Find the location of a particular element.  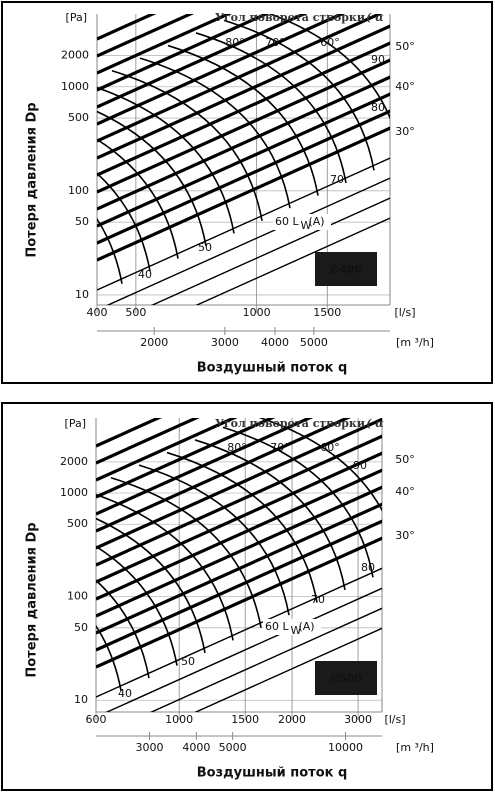

y-tick-label: 2000 is located at coordinates (75, 54).